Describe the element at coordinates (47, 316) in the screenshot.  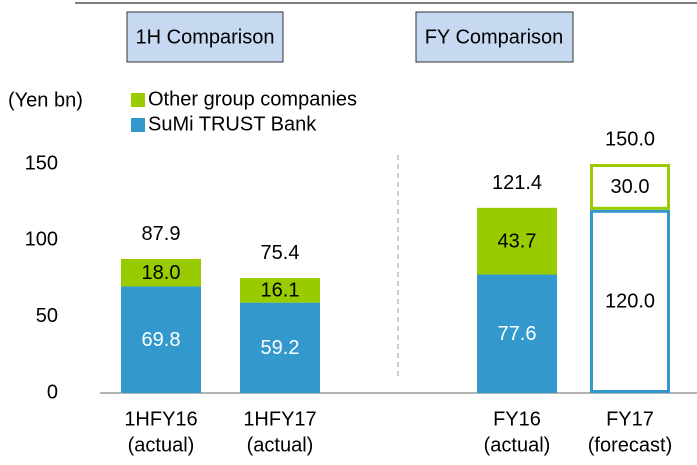
I see `y-tick-label: 50` at that location.